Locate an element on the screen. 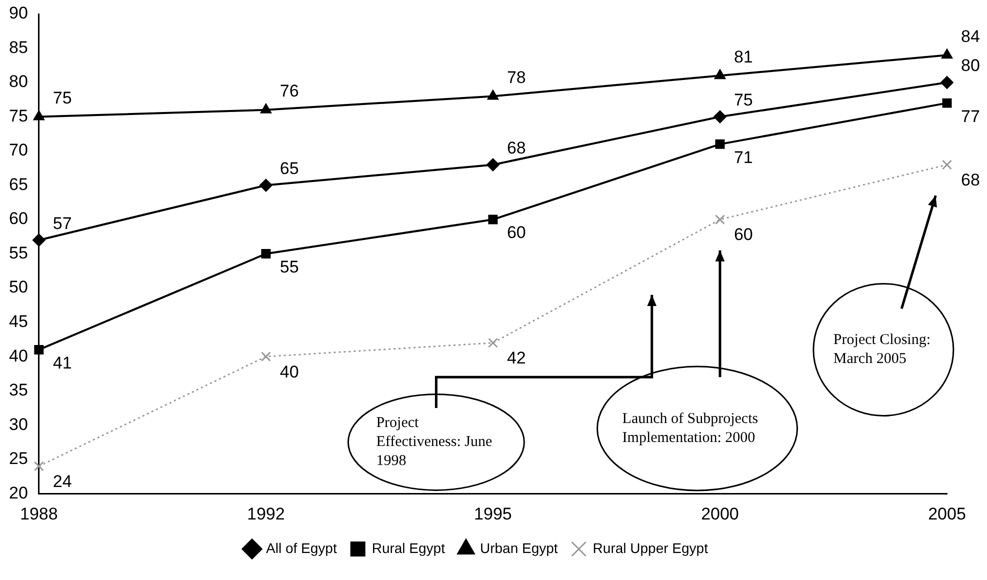  data-label: 24 is located at coordinates (62, 481).